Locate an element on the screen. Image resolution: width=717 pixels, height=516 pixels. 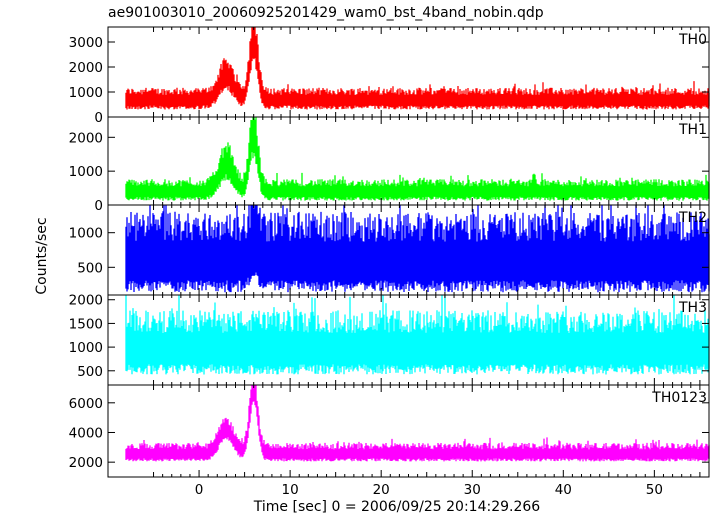
series-th0123-trace is located at coordinates (417, 423).